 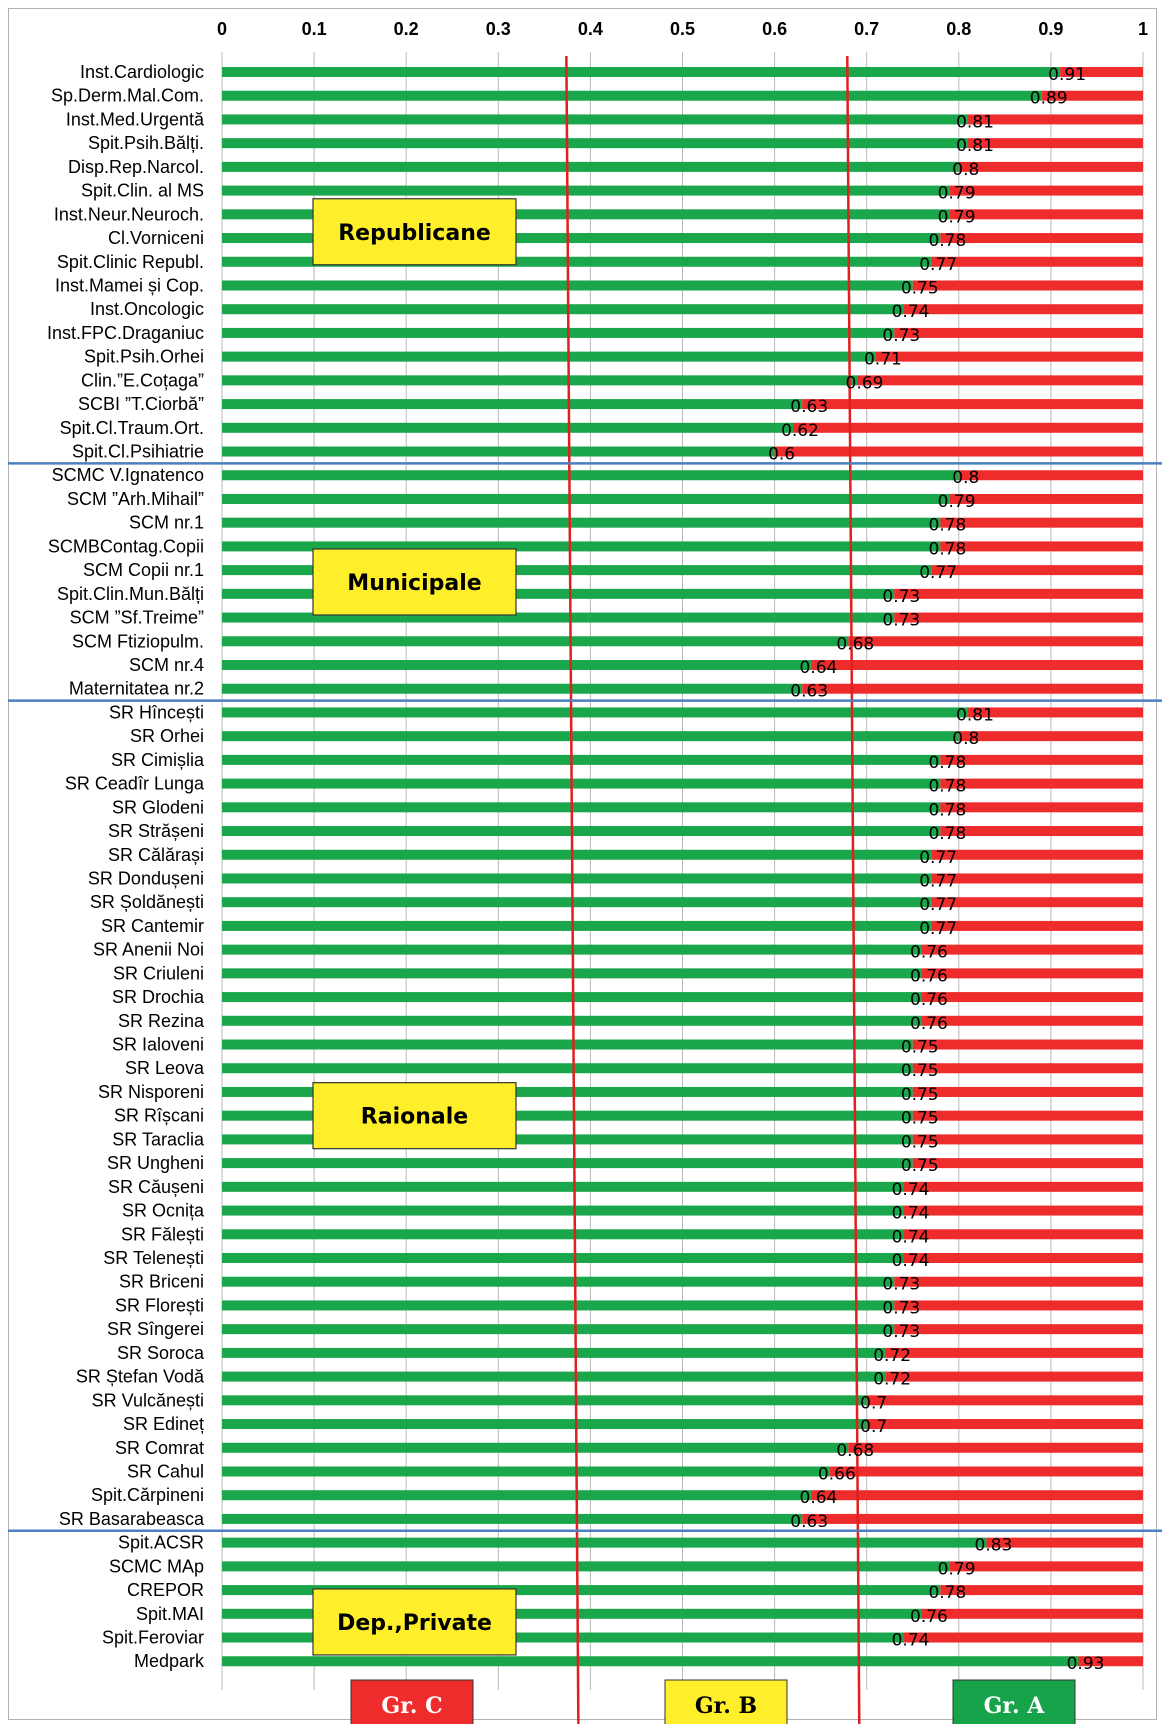 What do you see at coordinates (411, 1706) in the screenshot?
I see `grade-band-label: Gr. C` at bounding box center [411, 1706].